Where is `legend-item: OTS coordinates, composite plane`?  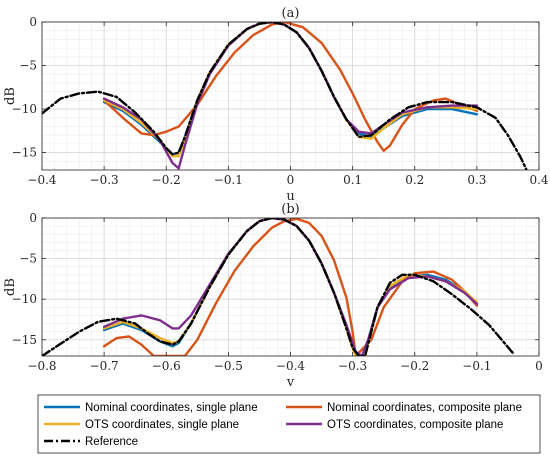
legend-item: OTS coordinates, composite plane is located at coordinates (394, 425).